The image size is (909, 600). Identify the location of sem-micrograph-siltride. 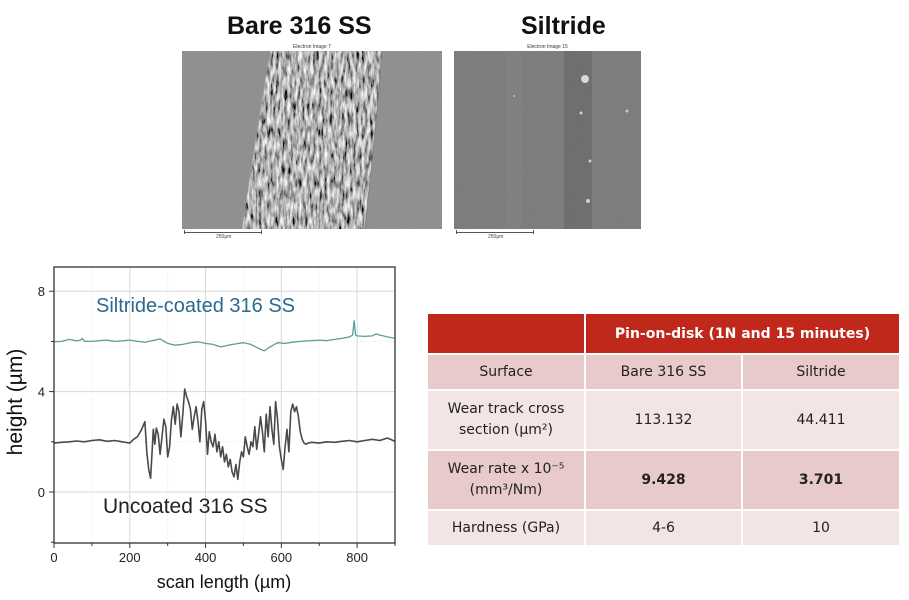
(547, 140).